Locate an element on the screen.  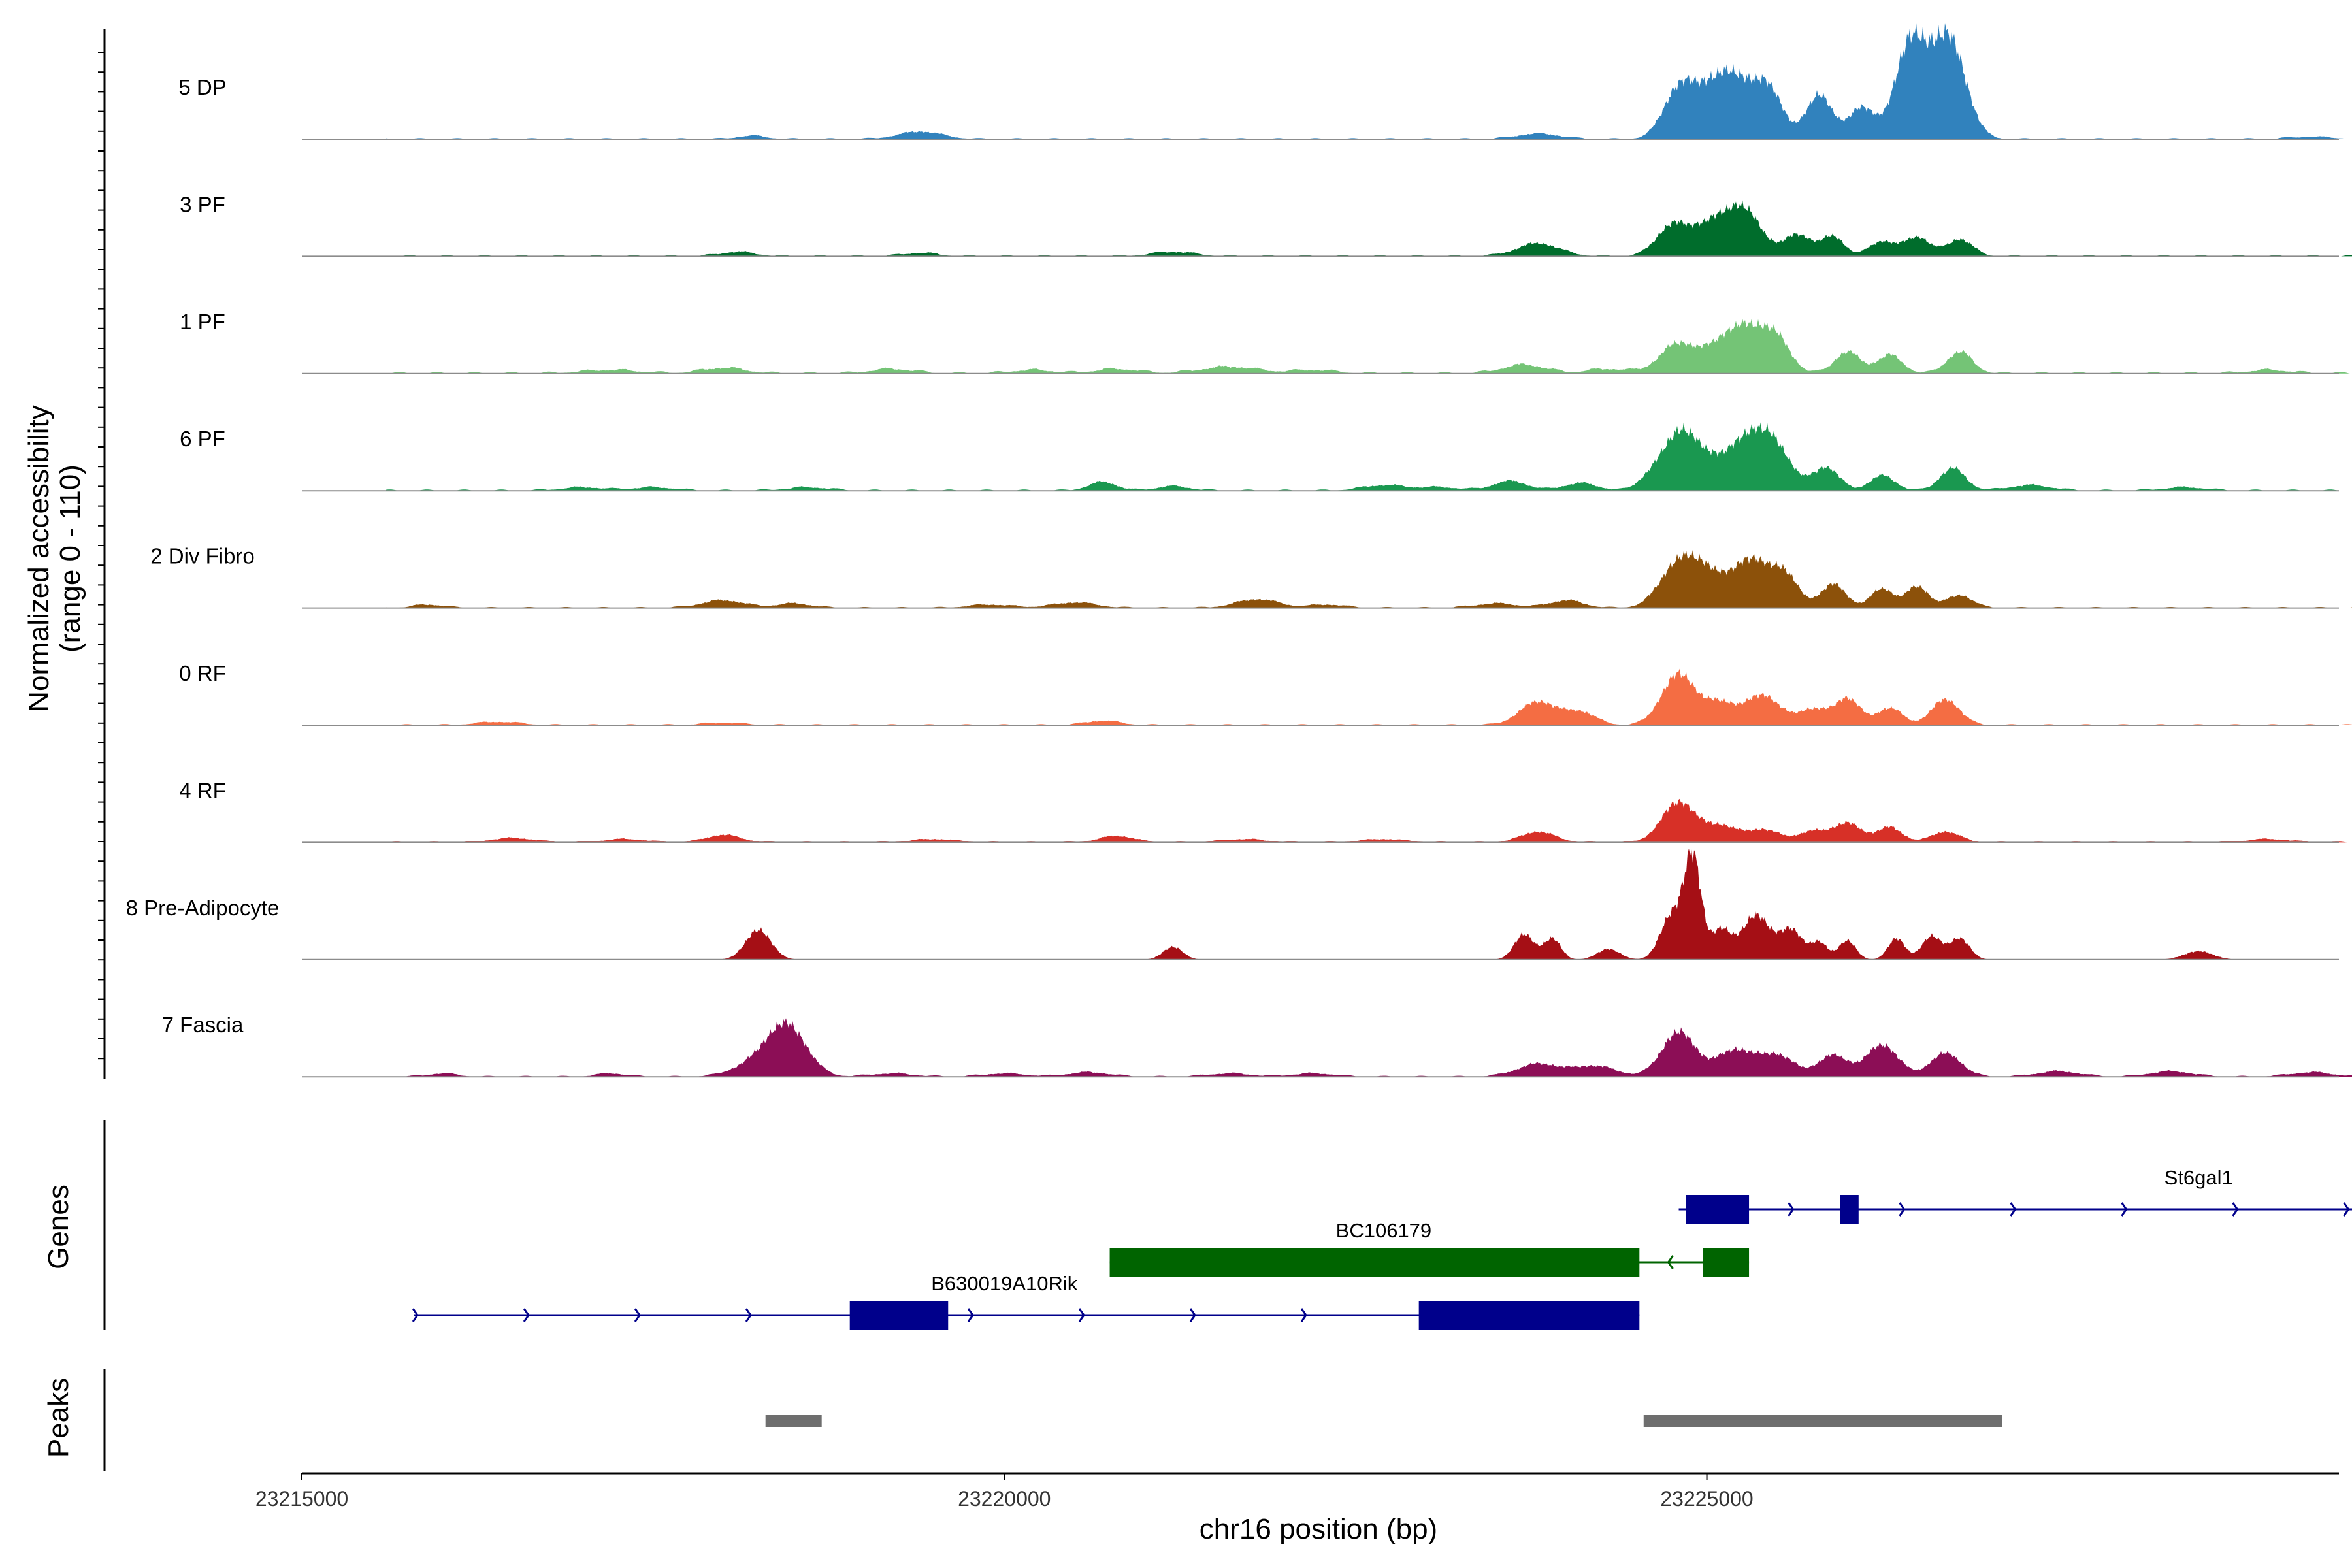
track-label: 5 DP is located at coordinates (202, 87).